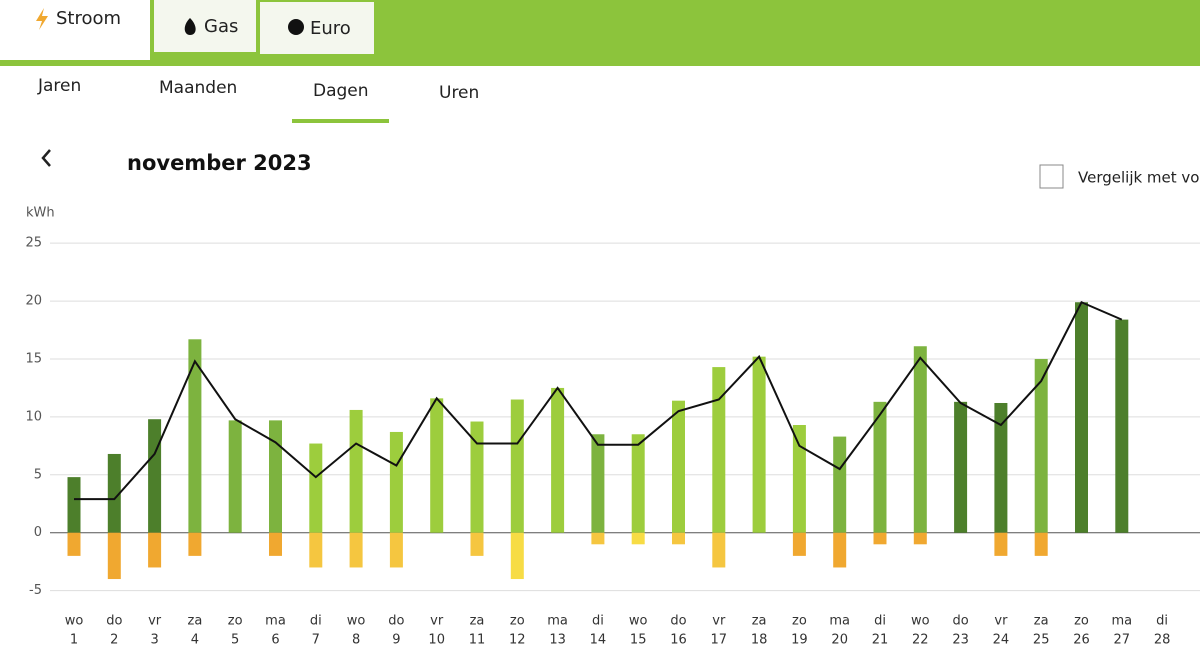 The image size is (1200, 663). What do you see at coordinates (38, 532) in the screenshot?
I see `y-tick-label: 0` at bounding box center [38, 532].